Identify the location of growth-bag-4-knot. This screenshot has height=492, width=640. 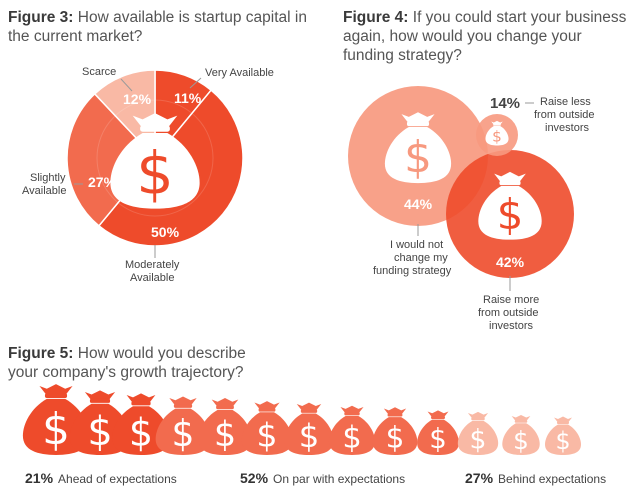
(183, 400).